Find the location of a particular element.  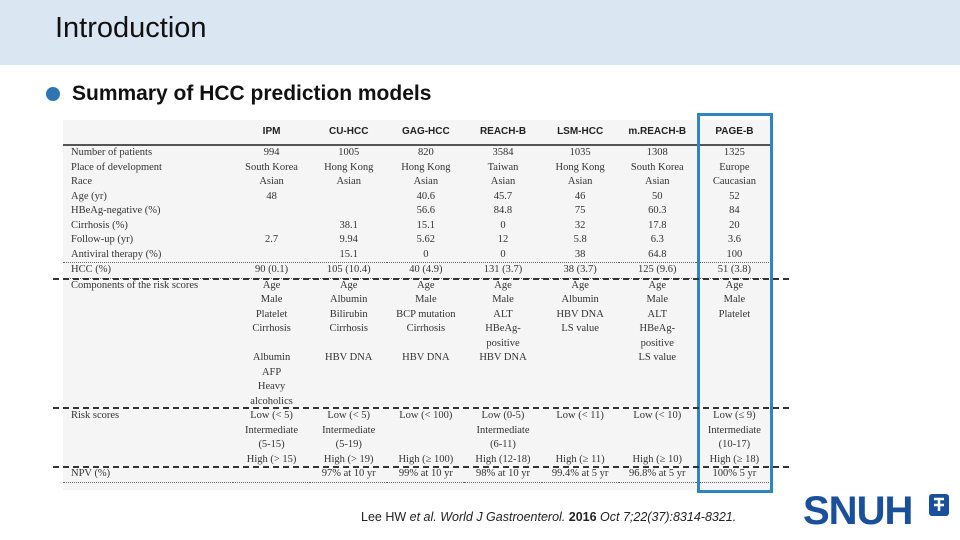

table-cell: 52 is located at coordinates (734, 196).